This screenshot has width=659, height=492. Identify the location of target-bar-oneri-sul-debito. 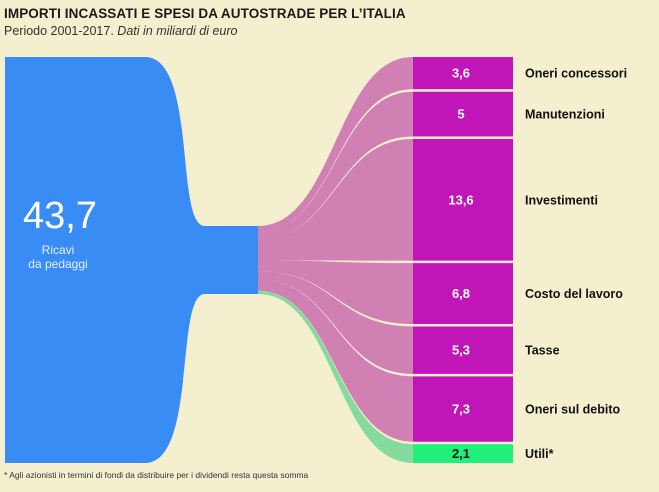
(463, 409).